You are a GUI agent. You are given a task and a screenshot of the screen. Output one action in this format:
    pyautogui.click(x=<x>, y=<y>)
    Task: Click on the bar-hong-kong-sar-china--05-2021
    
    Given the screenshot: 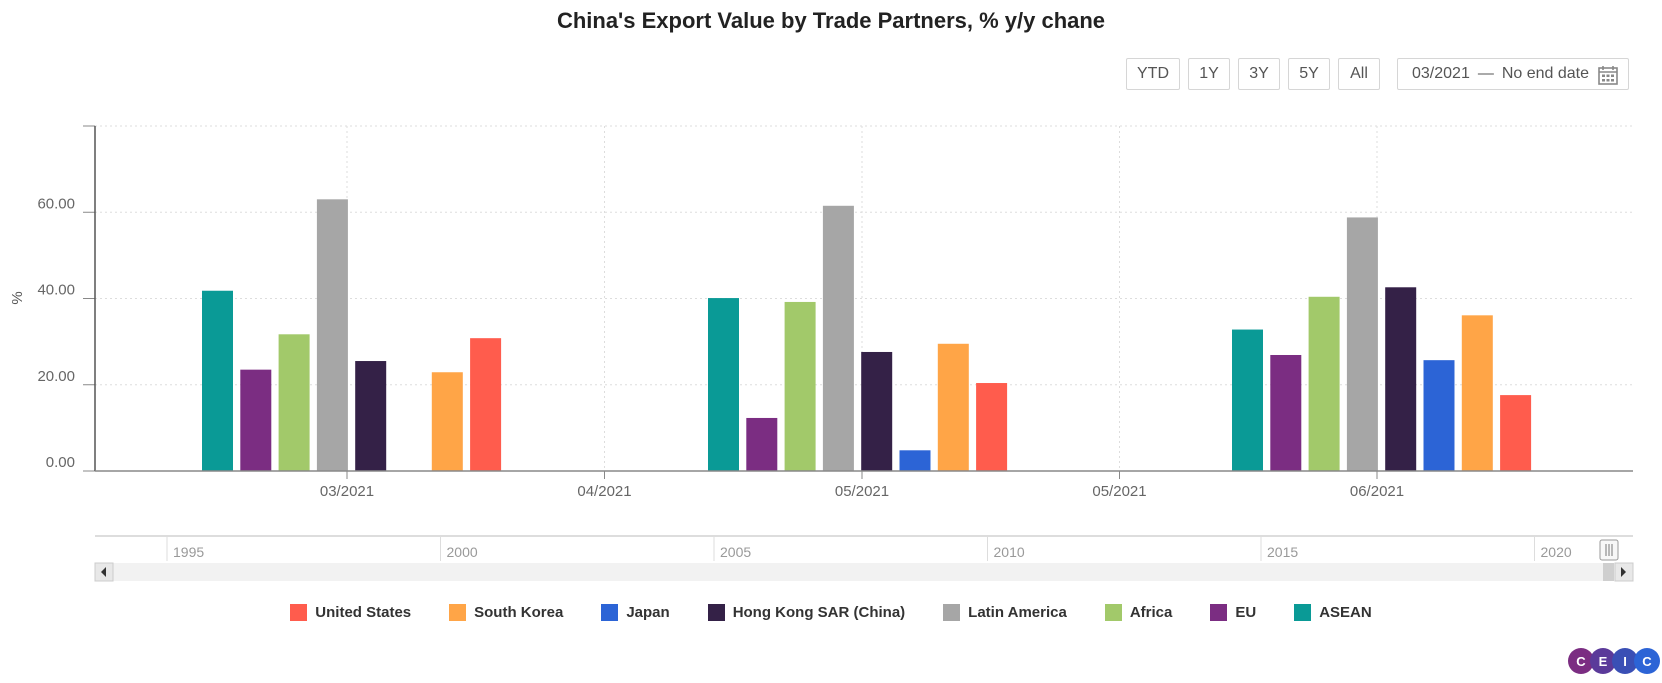 What is the action you would take?
    pyautogui.click(x=877, y=411)
    